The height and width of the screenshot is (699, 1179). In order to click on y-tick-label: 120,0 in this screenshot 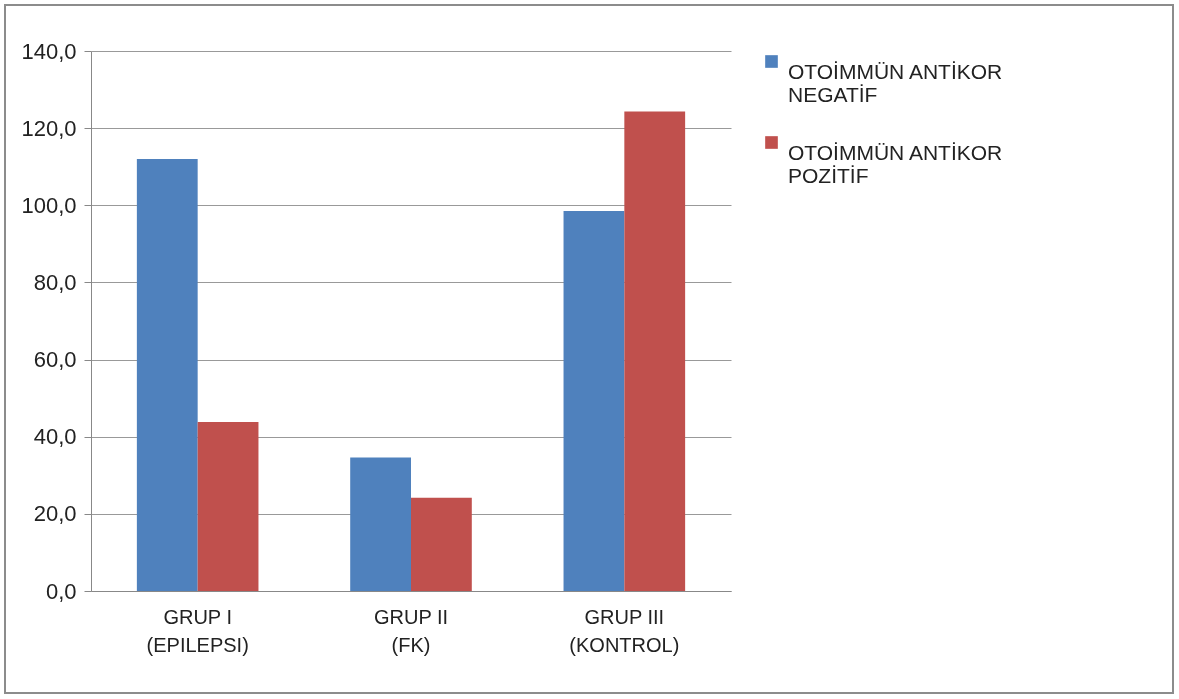, I will do `click(49, 128)`.